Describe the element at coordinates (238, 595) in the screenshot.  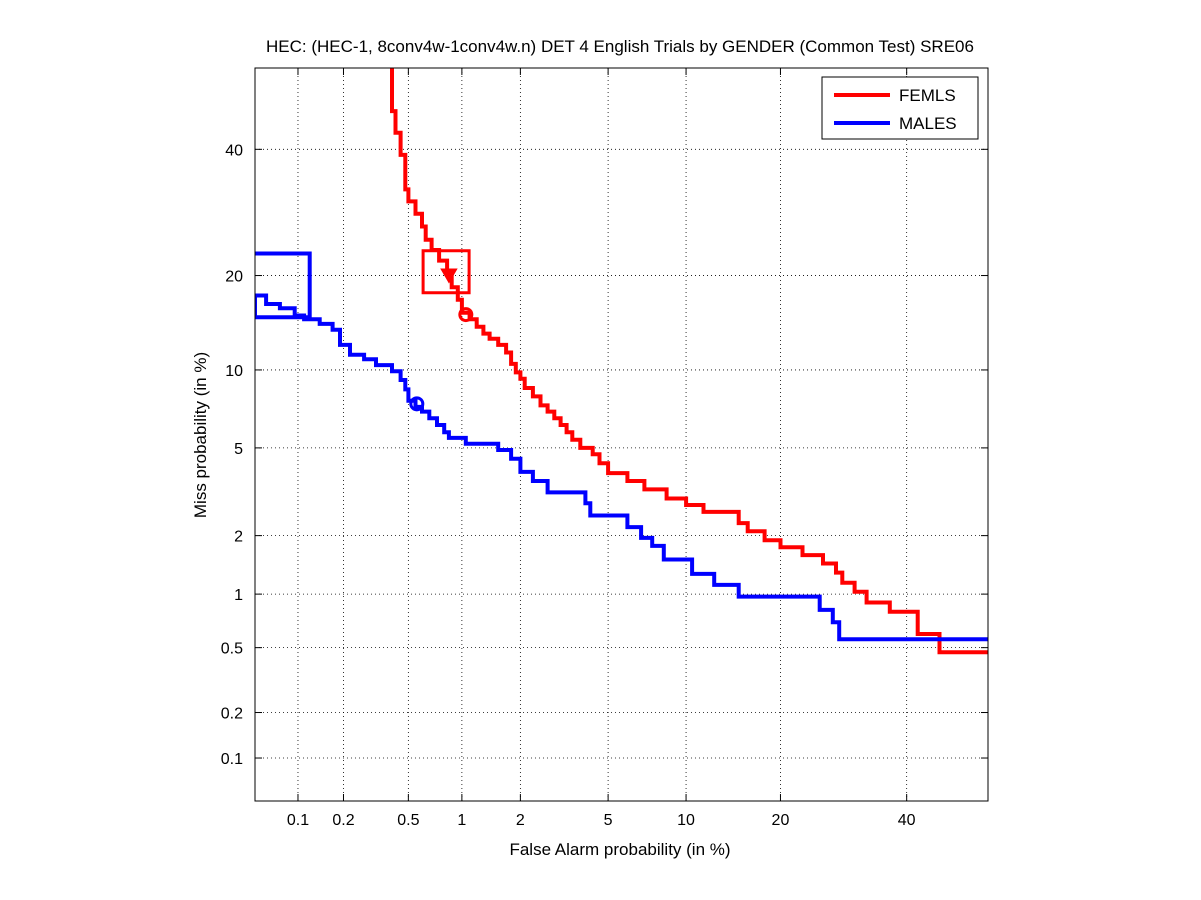
I see `y-tick-label: 1` at that location.